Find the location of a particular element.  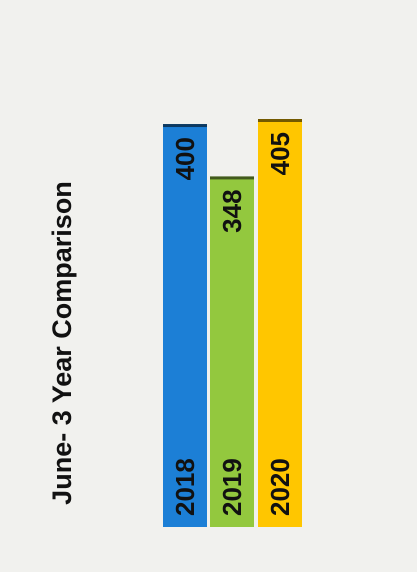

category-label-2020: 2020 is located at coordinates (280, 487).